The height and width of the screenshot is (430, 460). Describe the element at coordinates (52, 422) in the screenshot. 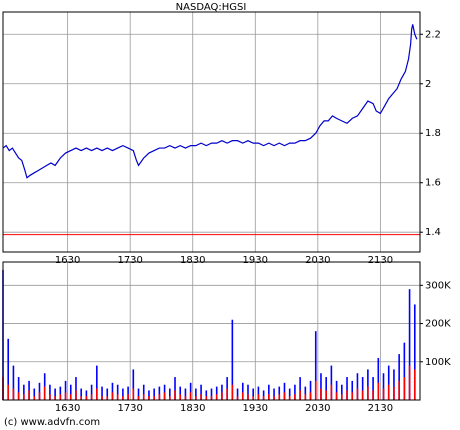

I see `footer: (c) www.advfn.com` at that location.